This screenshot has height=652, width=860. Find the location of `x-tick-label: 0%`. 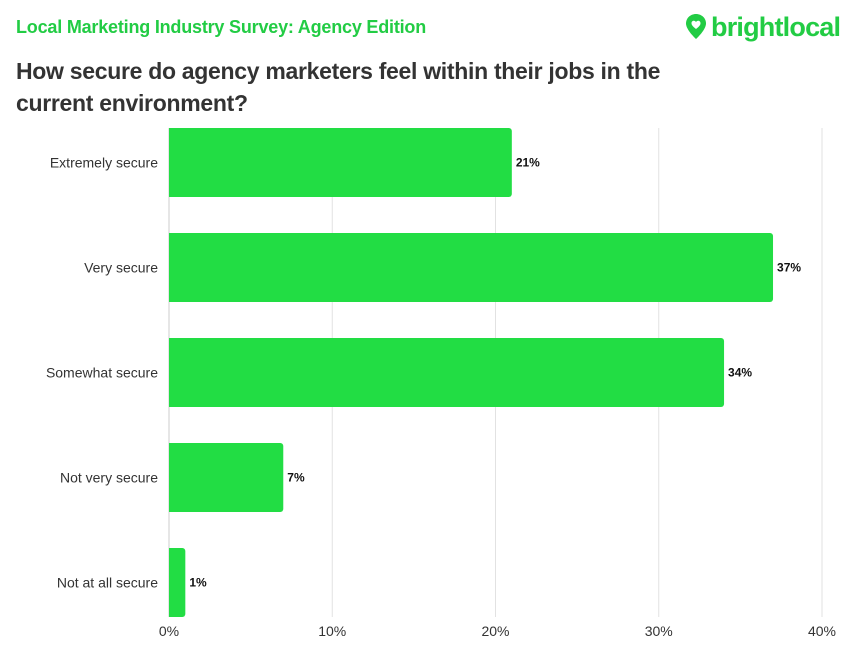

x-tick-label: 0% is located at coordinates (169, 631).